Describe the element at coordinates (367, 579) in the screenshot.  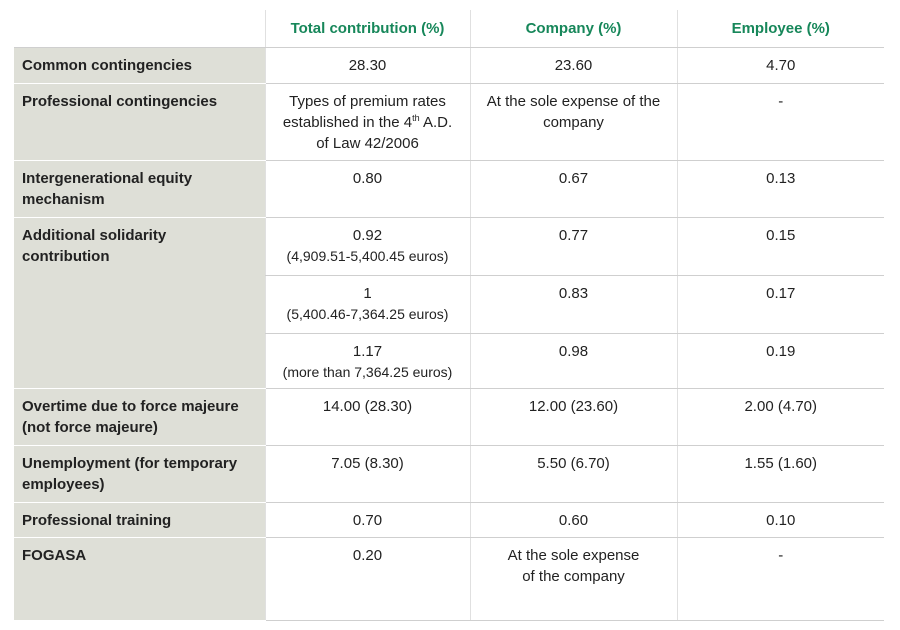
I see `cell: 0.20` at that location.